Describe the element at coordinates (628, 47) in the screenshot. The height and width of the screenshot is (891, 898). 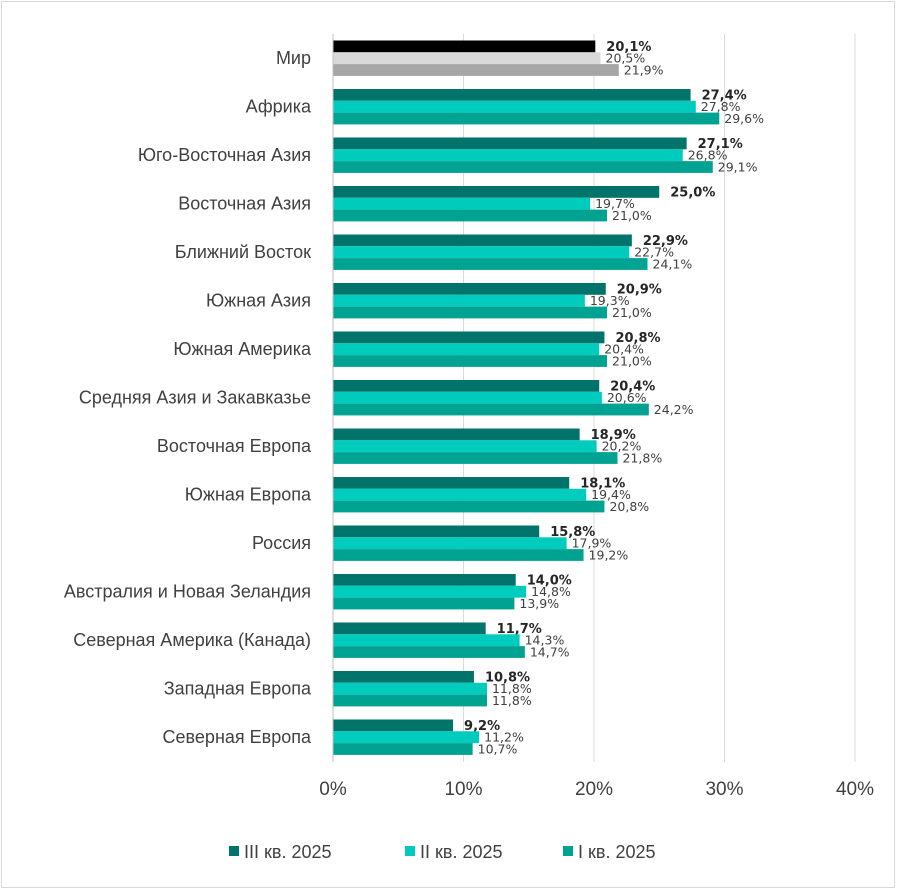
I see `data-label: 20,1%` at that location.